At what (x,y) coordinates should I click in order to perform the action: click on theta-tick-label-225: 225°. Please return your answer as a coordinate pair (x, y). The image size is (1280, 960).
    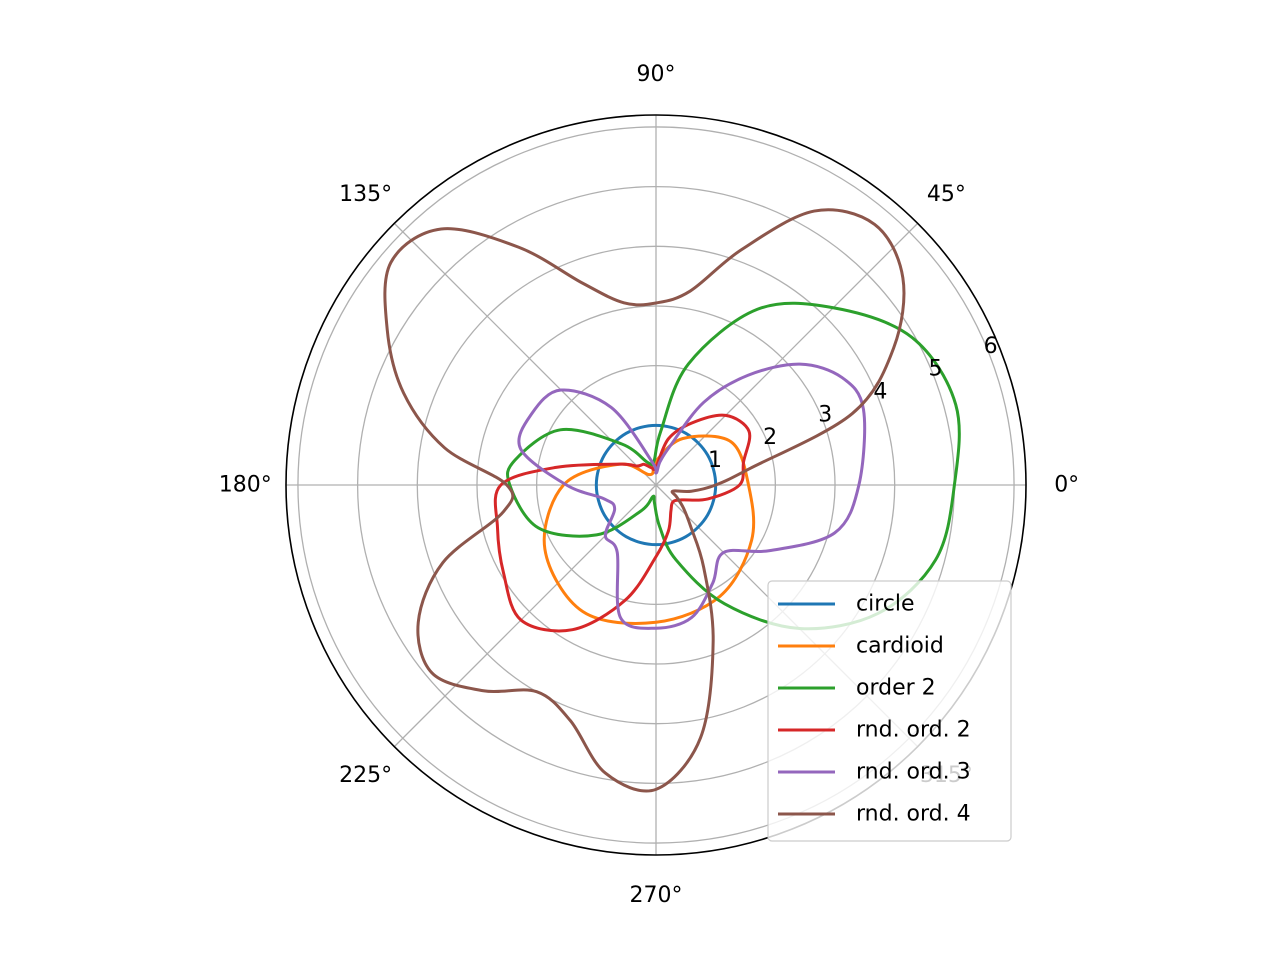
    Looking at the image, I should click on (365, 775).